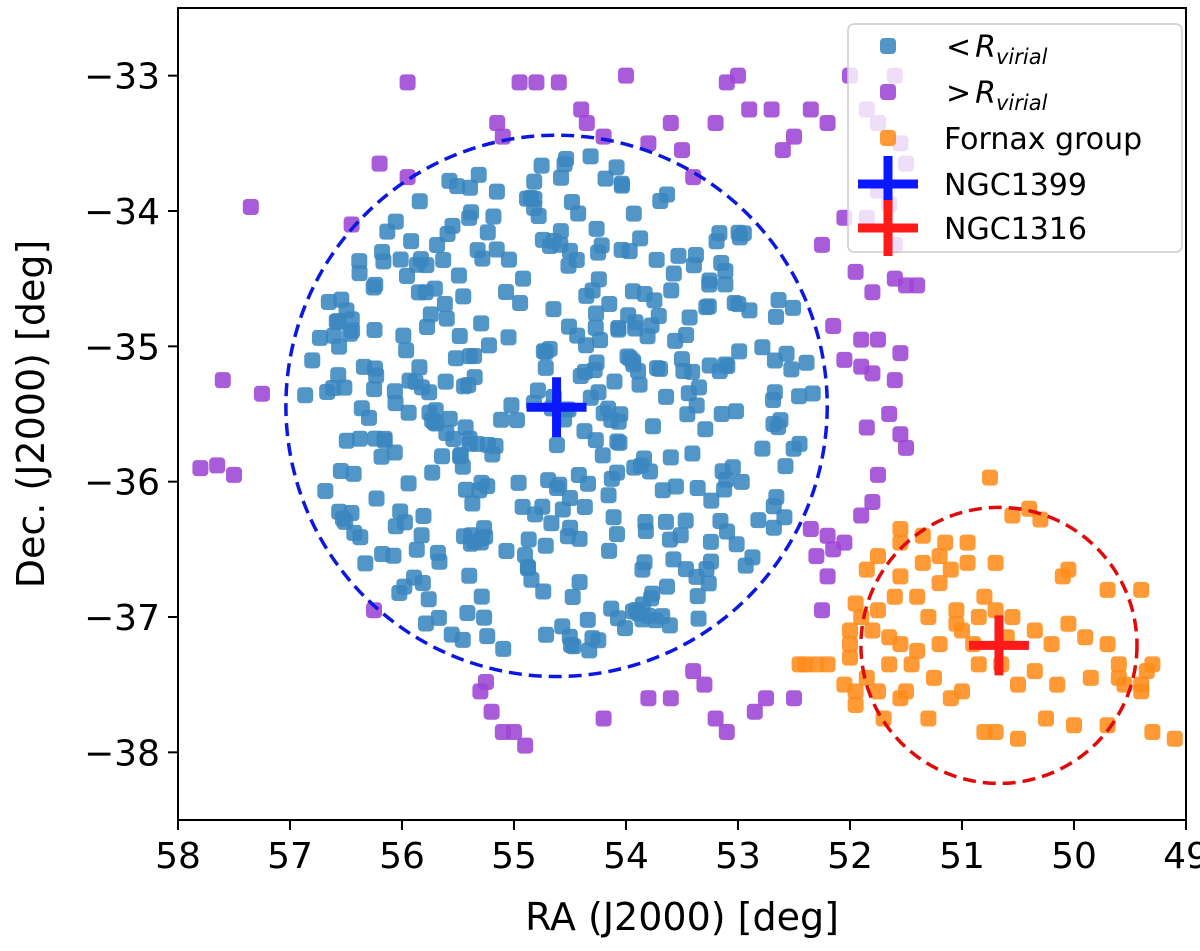 The width and height of the screenshot is (1200, 951). Describe the element at coordinates (178, 856) in the screenshot. I see `x-tick-label: 58` at that location.